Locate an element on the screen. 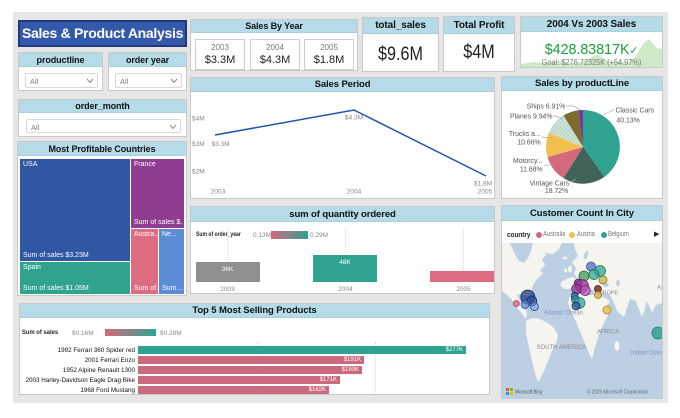 Image resolution: width=680 pixels, height=418 pixels. svg-text: 40.13% is located at coordinates (627, 120).